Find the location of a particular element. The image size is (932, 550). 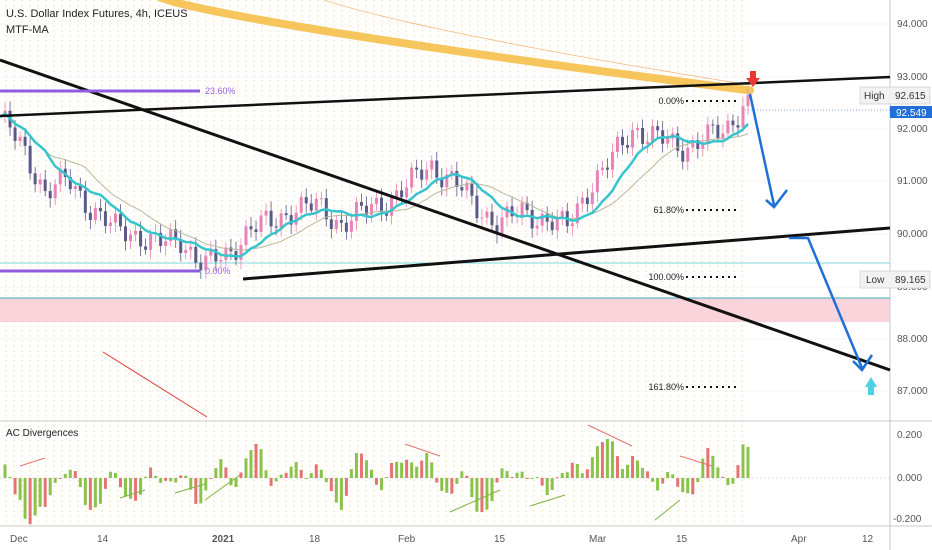

red-diagonal-line is located at coordinates (155, 384).